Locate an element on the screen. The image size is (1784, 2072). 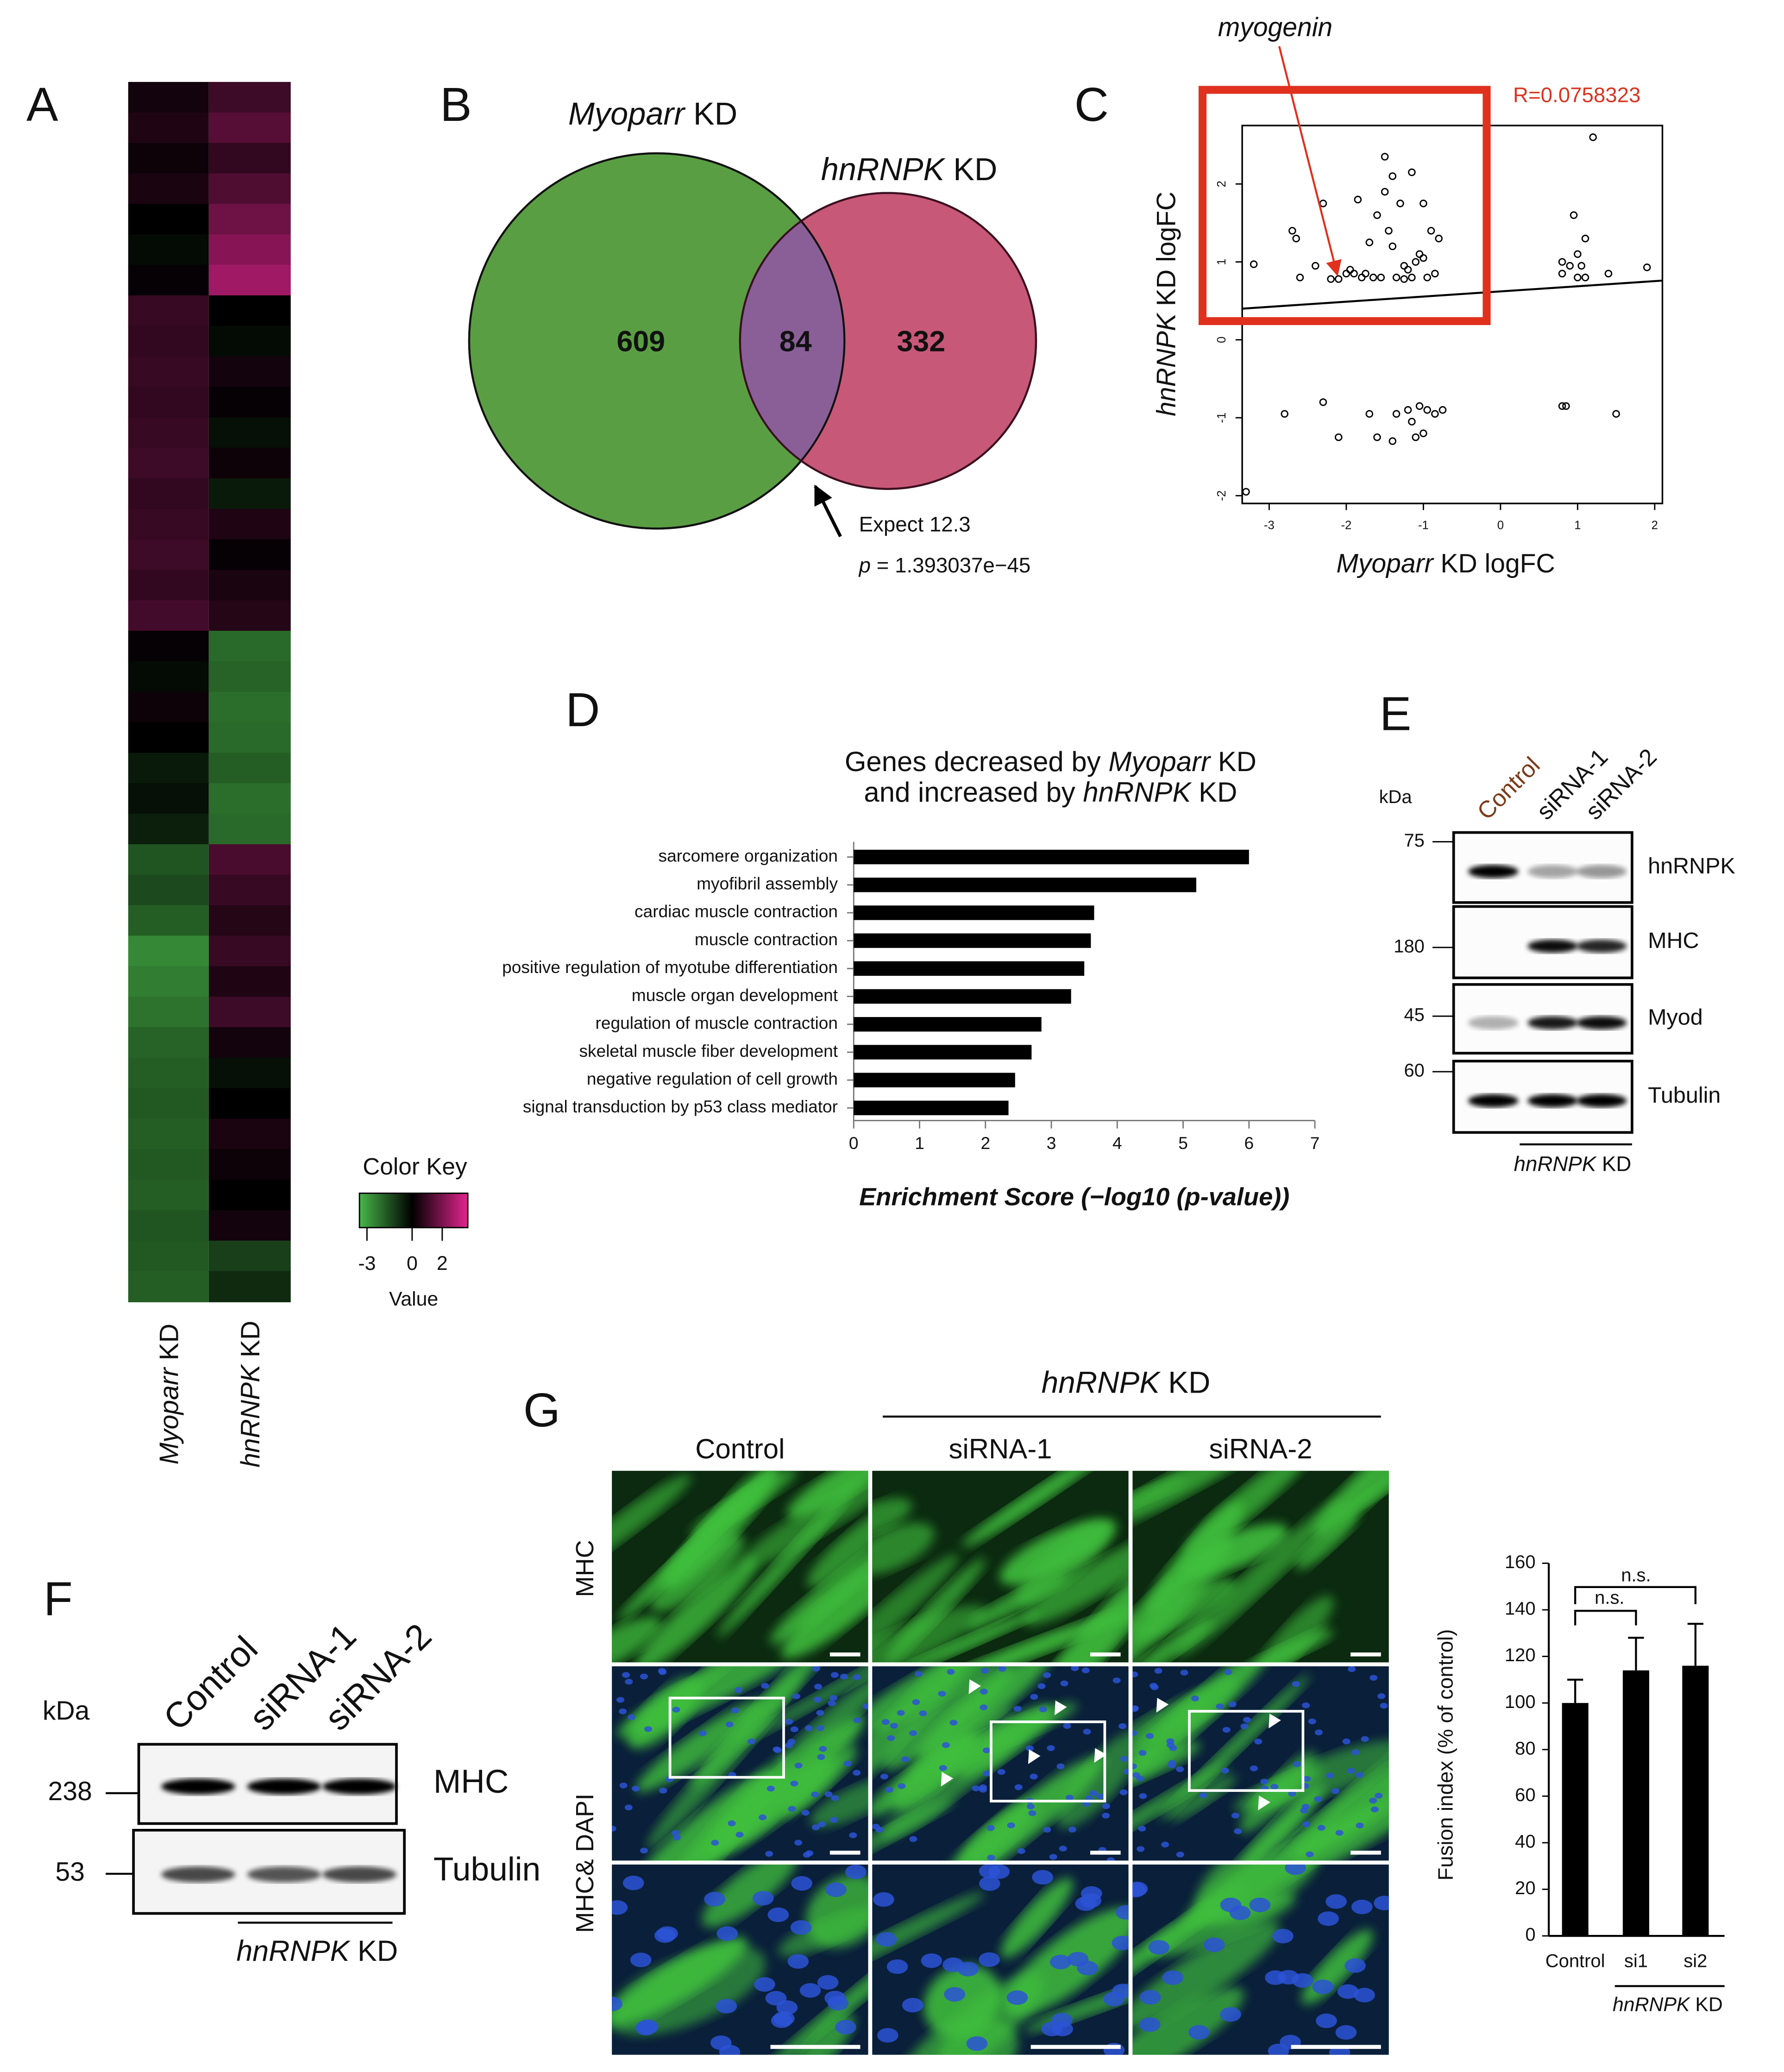
panel-label: F is located at coordinates (58, 1599).